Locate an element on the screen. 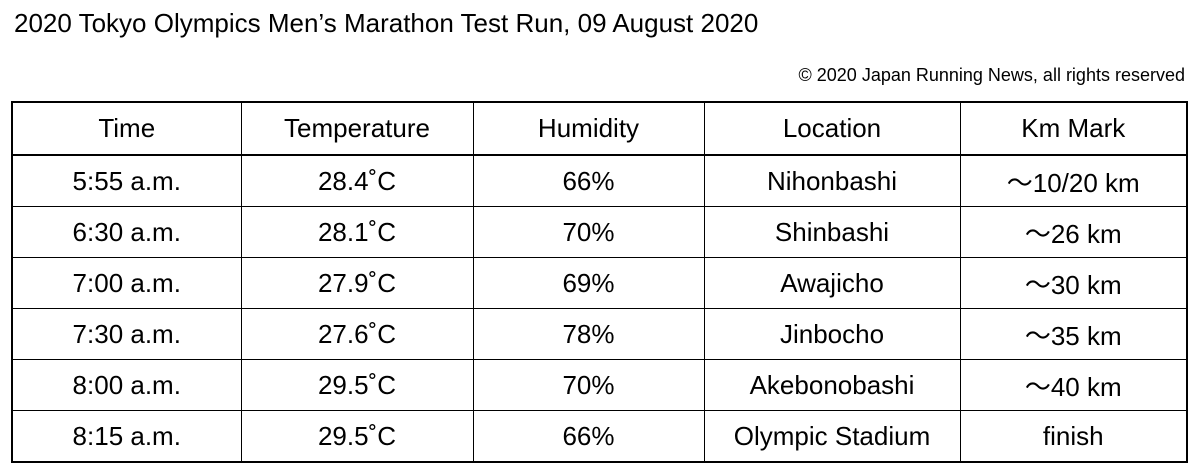 This screenshot has height=476, width=1199. table-row: 7:00 a.m. 27.9˚C 69% Awajicho ～30 km is located at coordinates (599, 283).